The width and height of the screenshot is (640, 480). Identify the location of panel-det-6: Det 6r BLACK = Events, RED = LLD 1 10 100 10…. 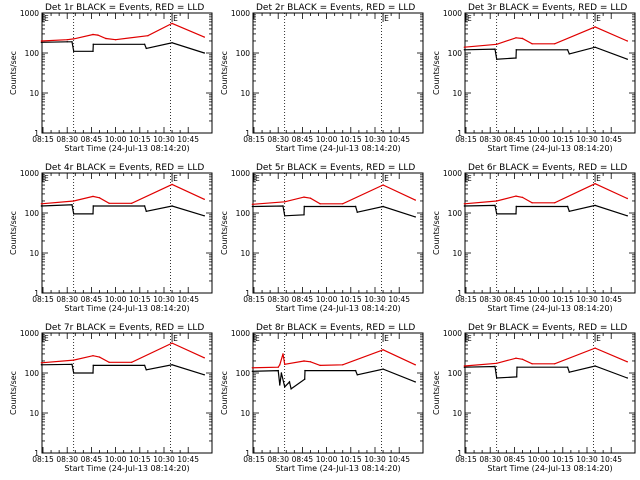
(534, 238).